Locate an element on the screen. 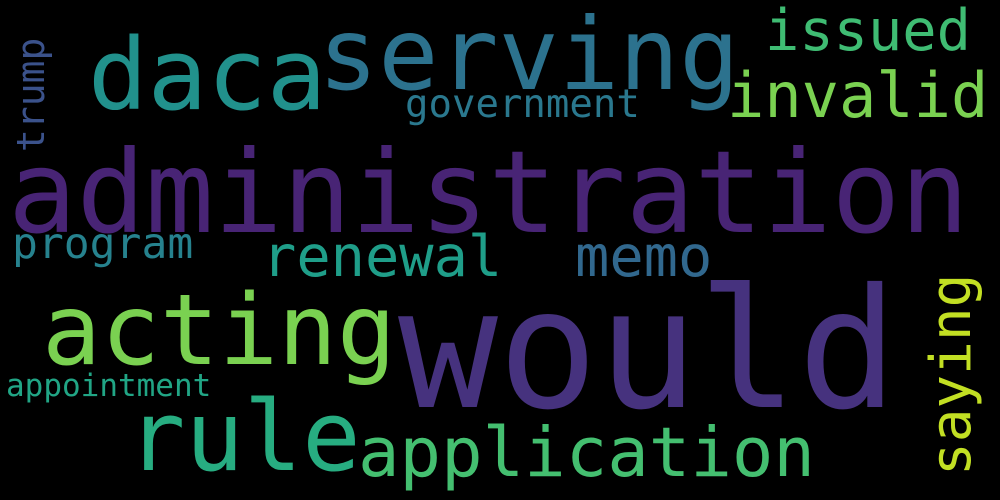  word-memo: memo is located at coordinates (644, 257).